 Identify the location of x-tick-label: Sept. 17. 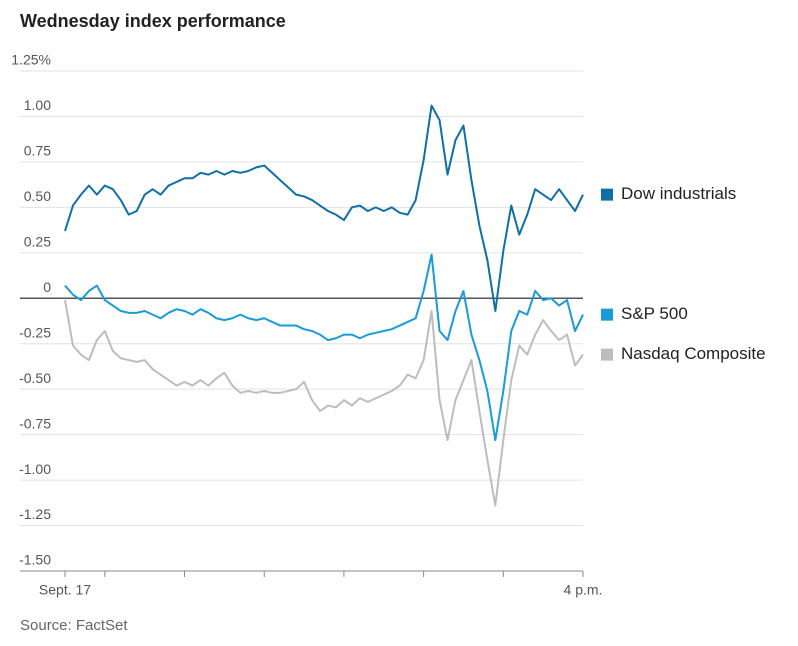
(65, 590).